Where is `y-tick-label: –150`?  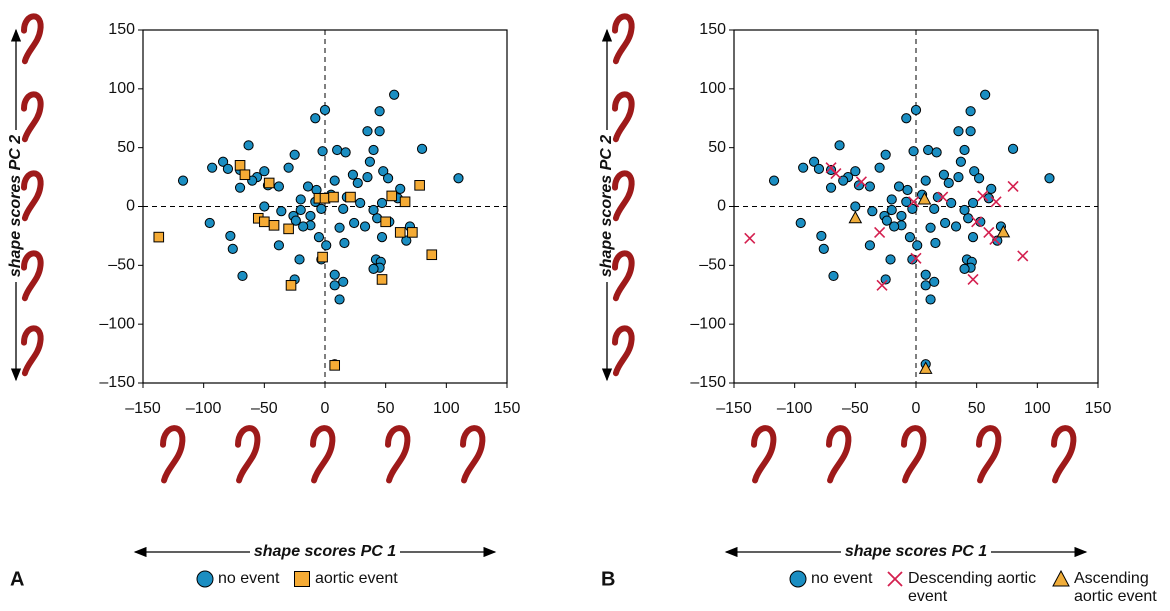
y-tick-label: –150 is located at coordinates (117, 382).